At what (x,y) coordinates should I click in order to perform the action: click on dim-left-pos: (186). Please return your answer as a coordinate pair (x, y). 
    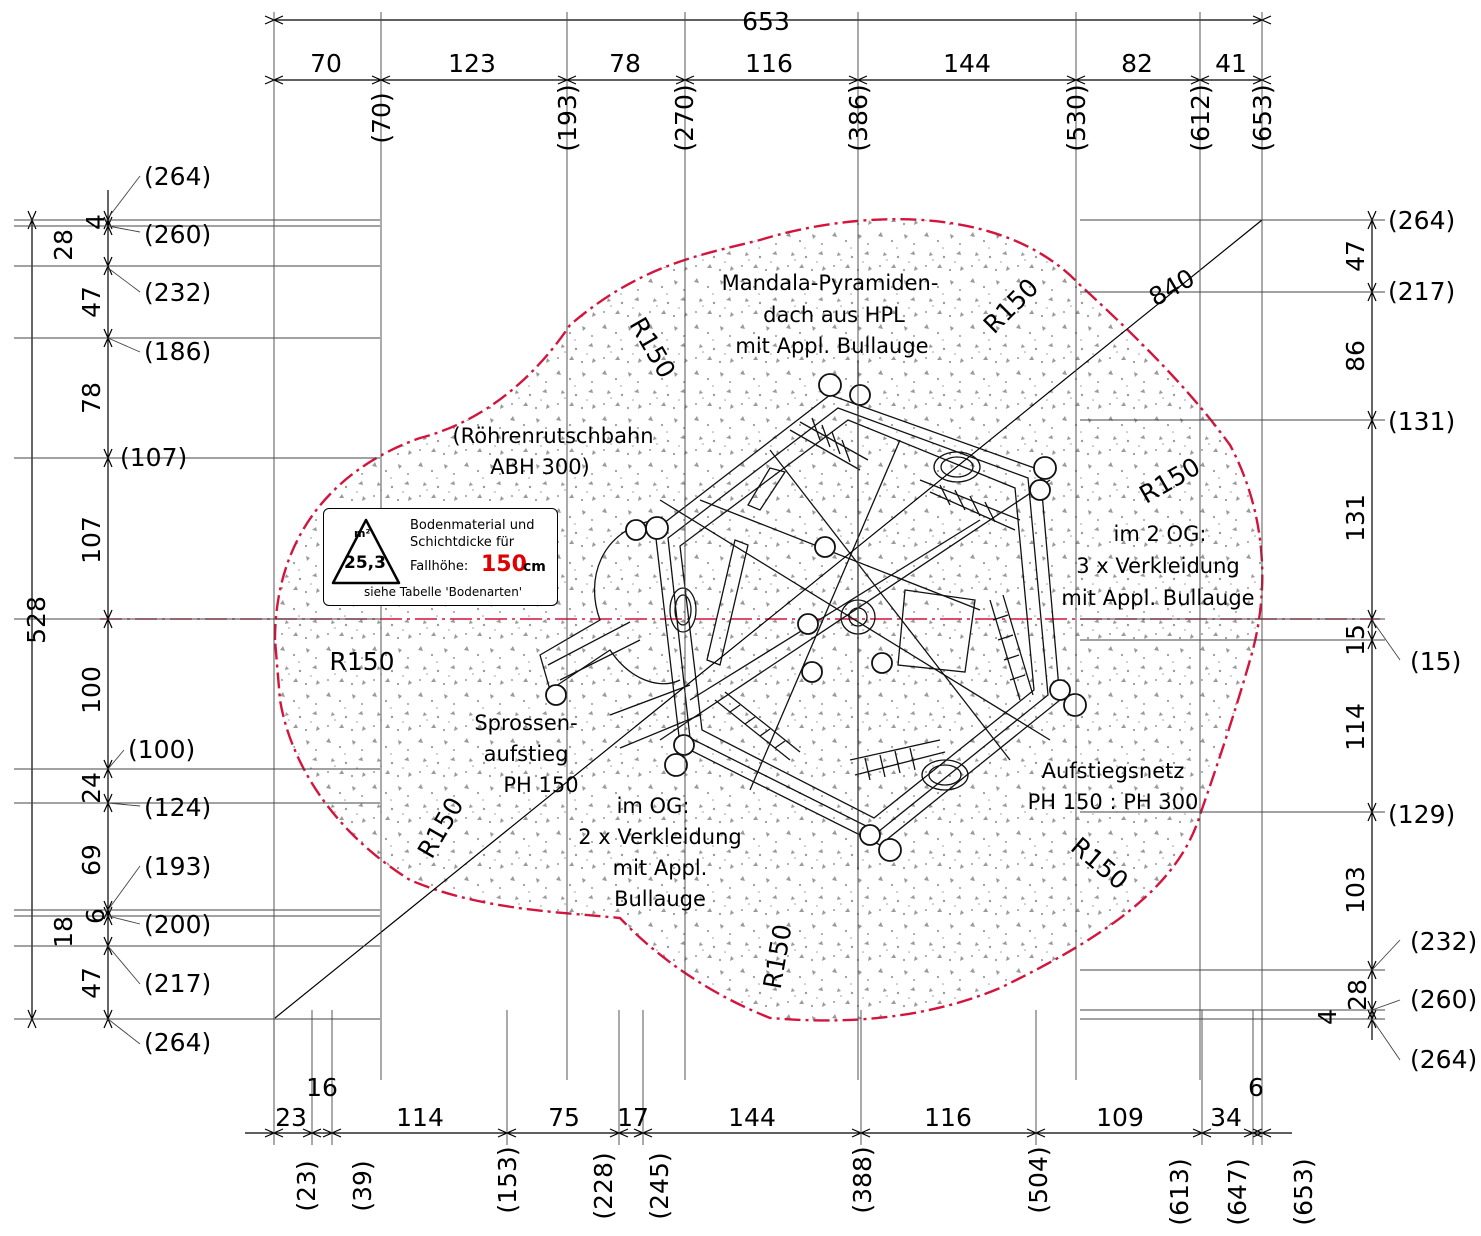
    Looking at the image, I should click on (177, 351).